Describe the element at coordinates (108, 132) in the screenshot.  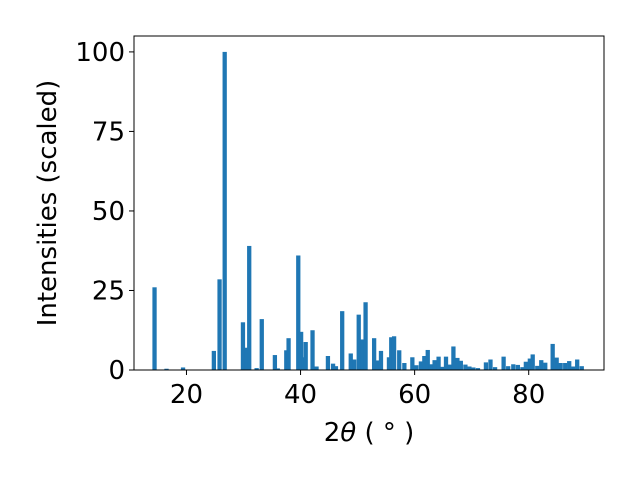
I see `y-tick-label: 75` at that location.